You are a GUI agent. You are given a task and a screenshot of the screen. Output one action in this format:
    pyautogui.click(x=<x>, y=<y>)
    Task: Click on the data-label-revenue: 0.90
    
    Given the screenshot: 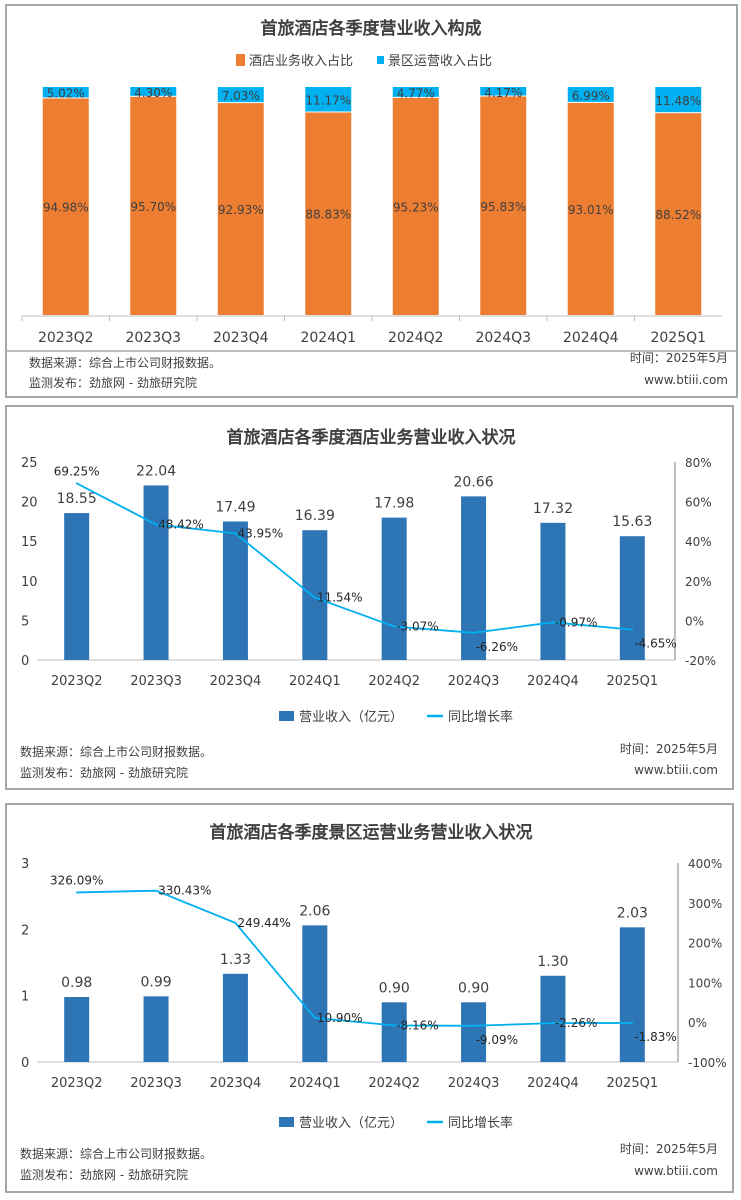 What is the action you would take?
    pyautogui.click(x=394, y=988)
    